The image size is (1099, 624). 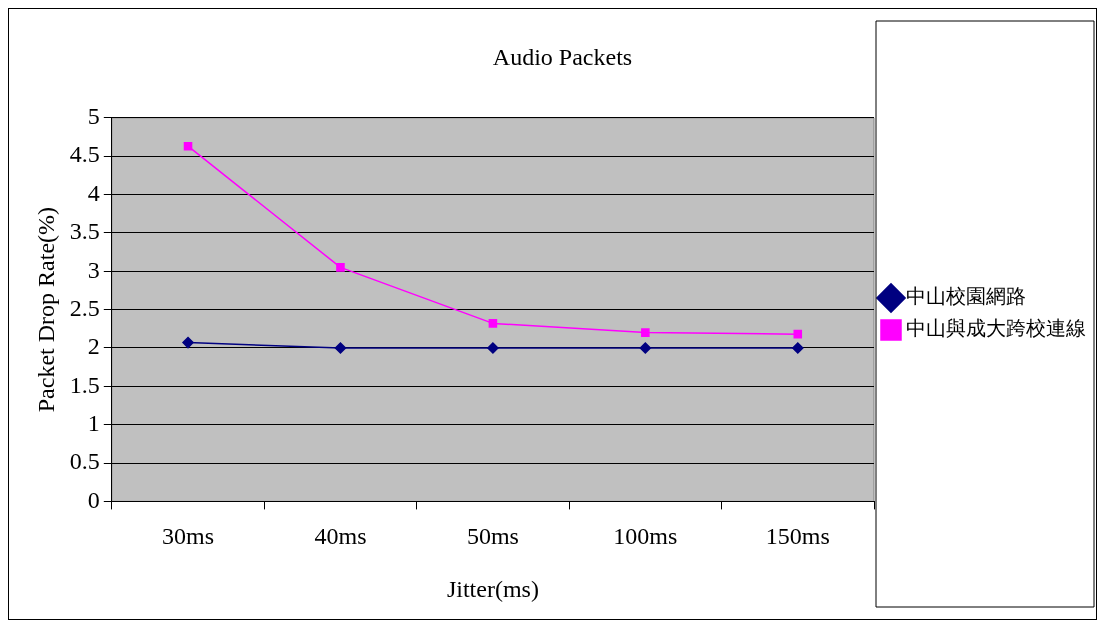 I want to click on y-tick-label: 1, so click(x=93, y=422).